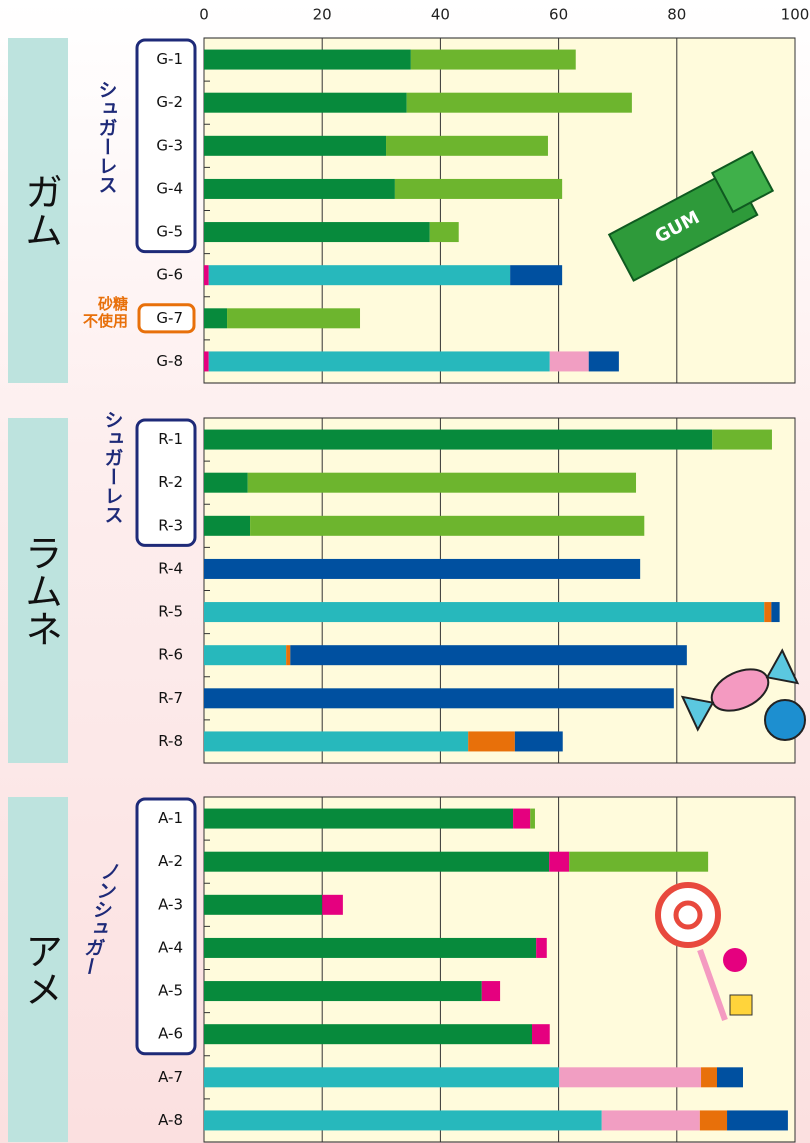 This screenshot has height=1143, width=810. I want to click on x-tick-label: 60, so click(558, 15).